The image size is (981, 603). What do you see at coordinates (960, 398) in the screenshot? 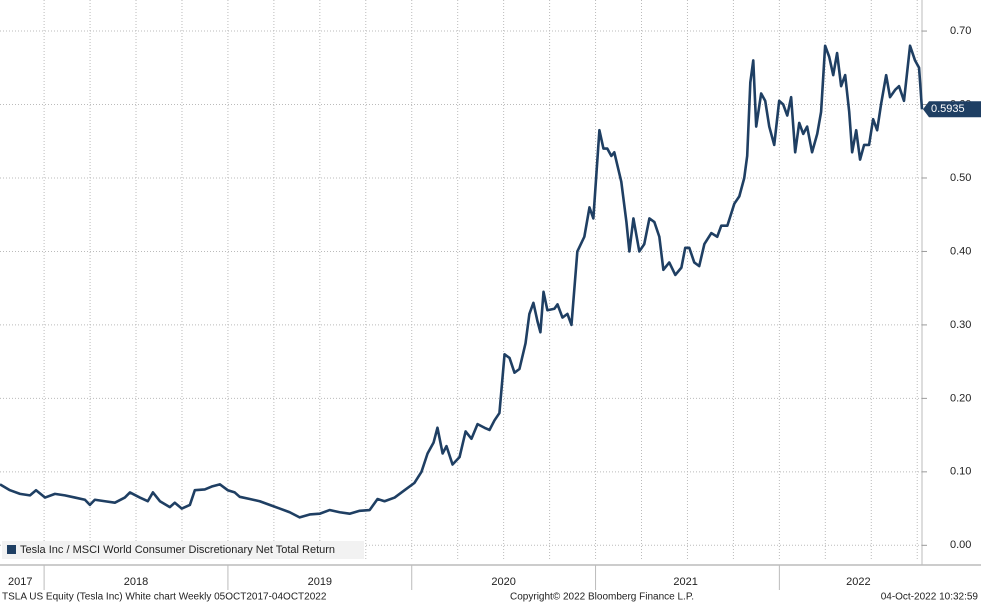
I see `y-tick-label: 0.20` at bounding box center [960, 398].